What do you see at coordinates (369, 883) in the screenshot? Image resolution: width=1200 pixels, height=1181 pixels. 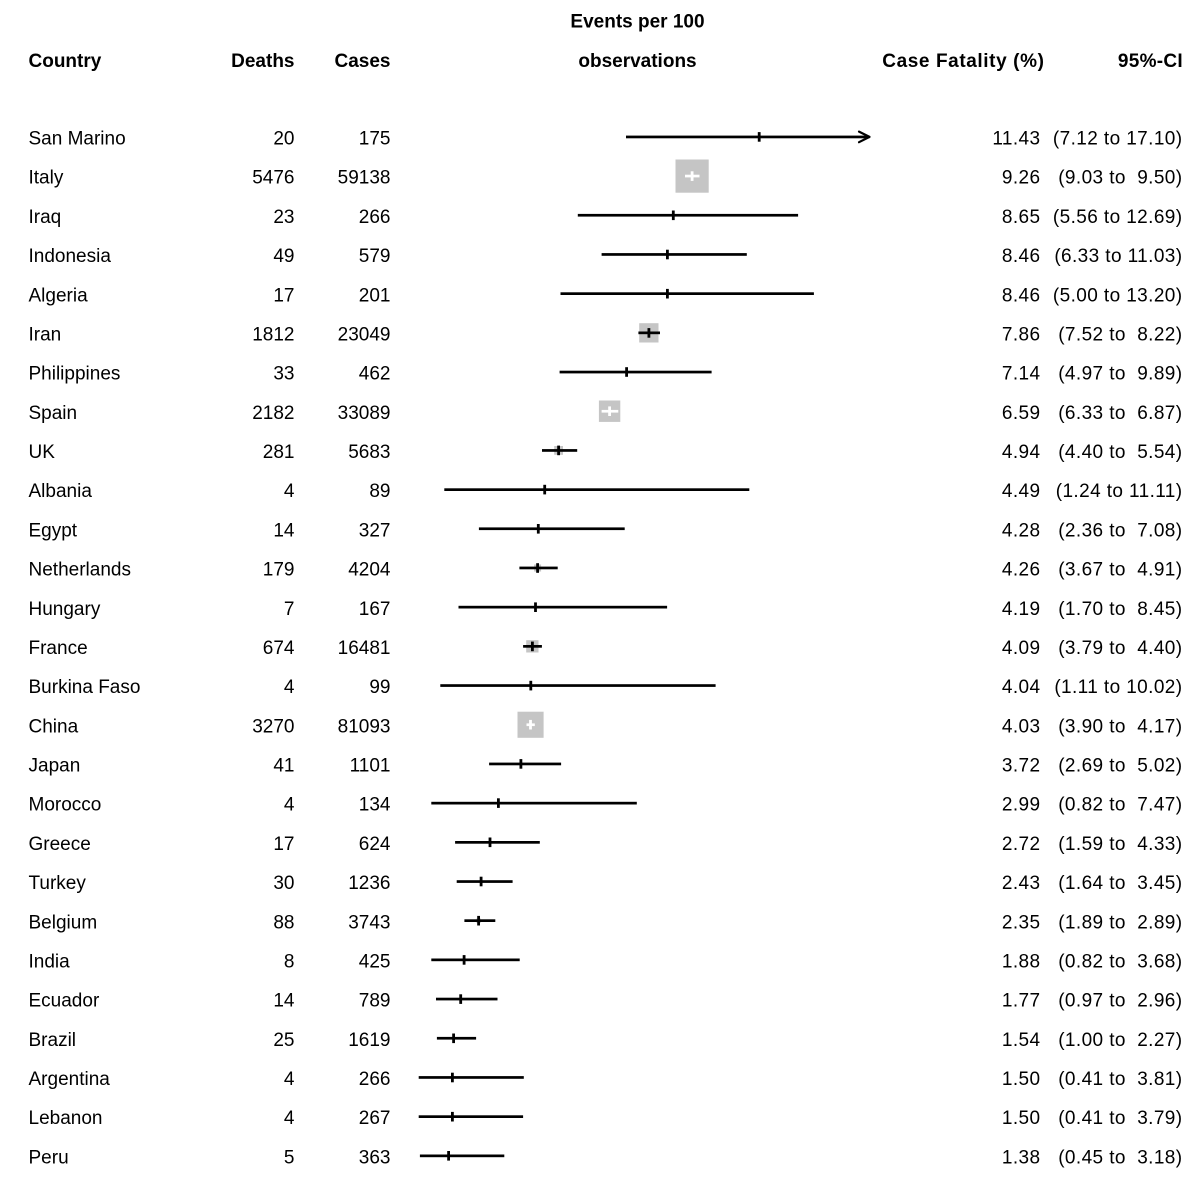 I see `svg-text: 1236` at bounding box center [369, 883].